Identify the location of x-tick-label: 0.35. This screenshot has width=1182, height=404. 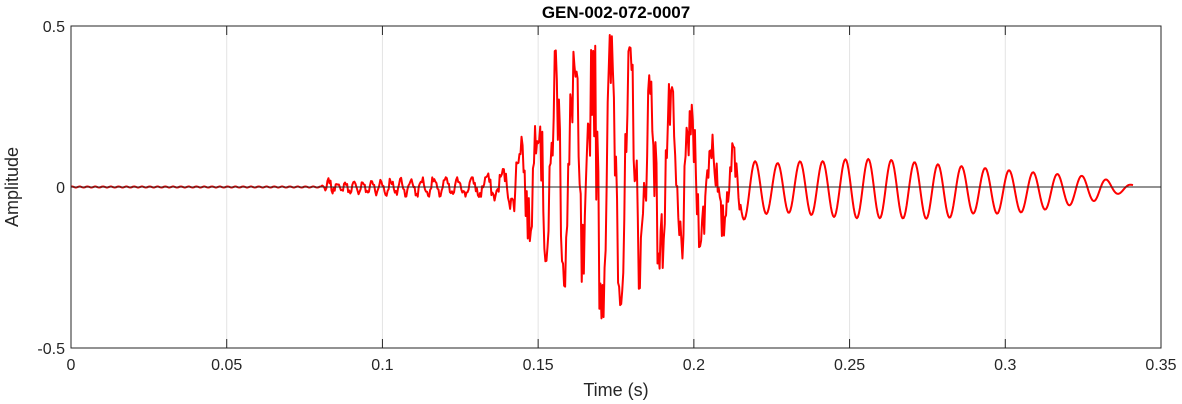
(1160, 365).